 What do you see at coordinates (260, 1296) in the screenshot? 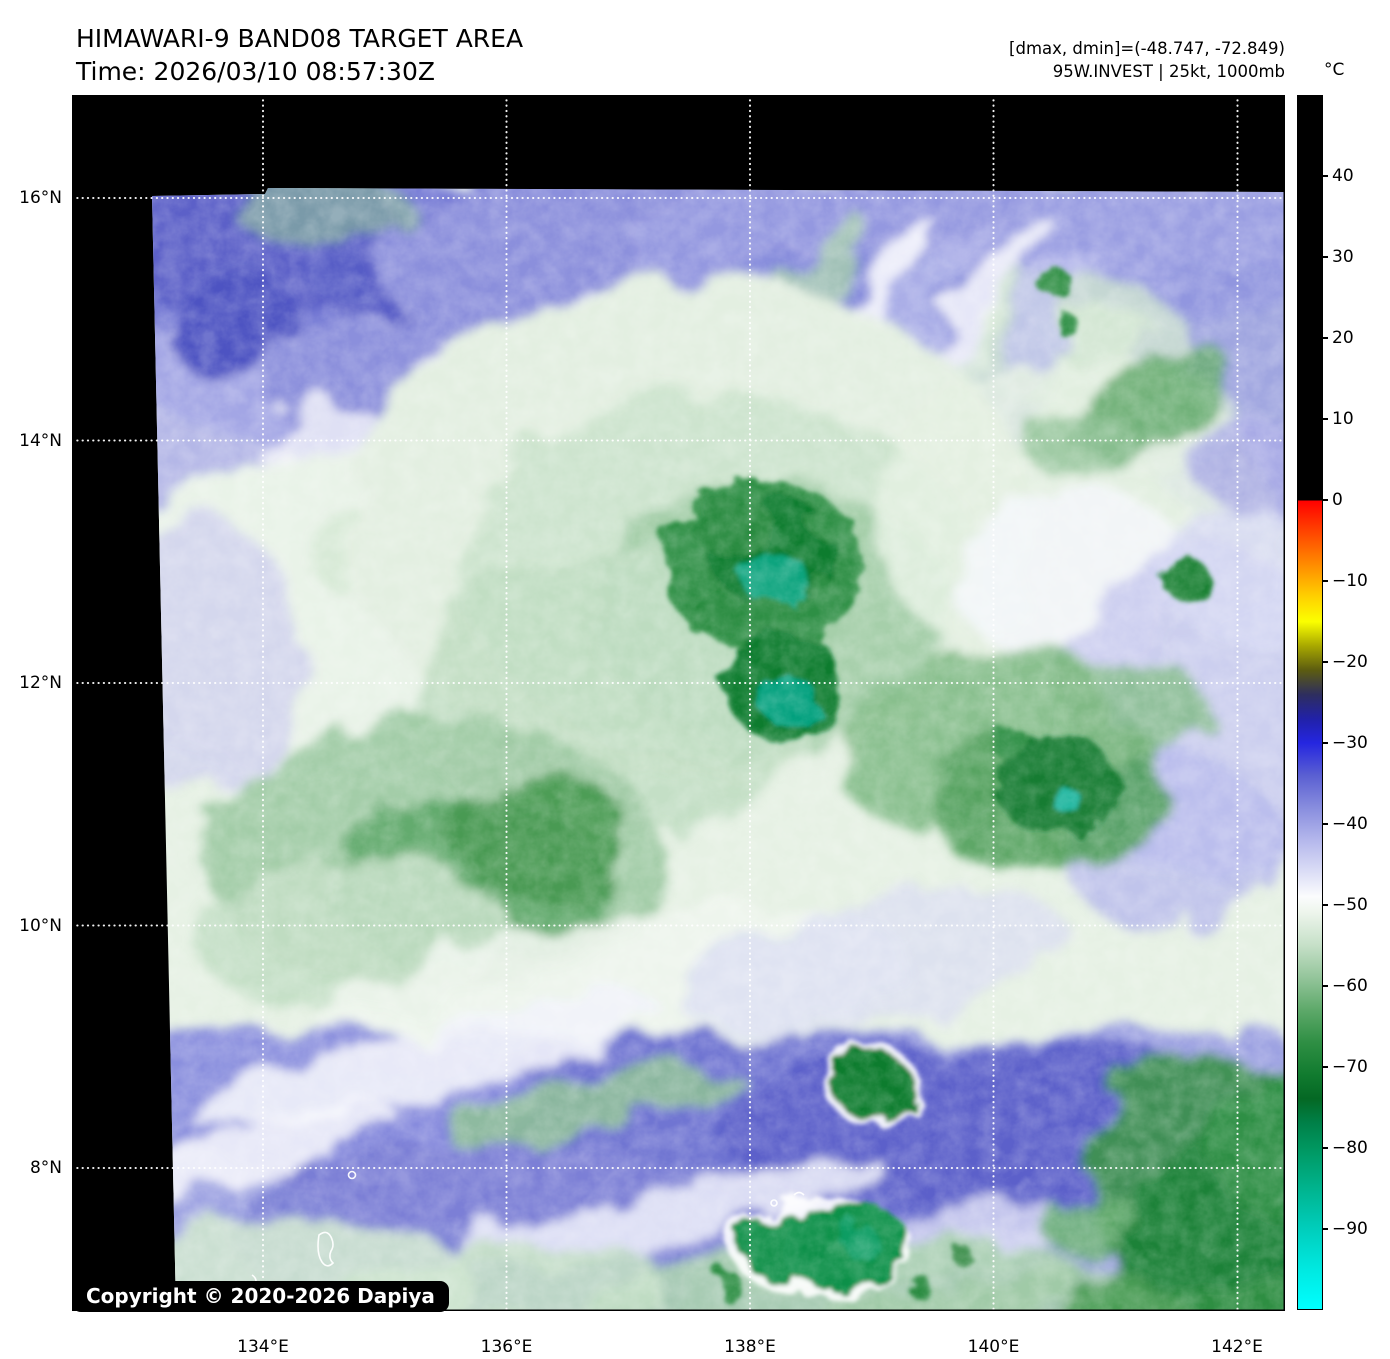
I see `copyright-badge: Copyright © 2020-2026 Dapiya` at bounding box center [260, 1296].